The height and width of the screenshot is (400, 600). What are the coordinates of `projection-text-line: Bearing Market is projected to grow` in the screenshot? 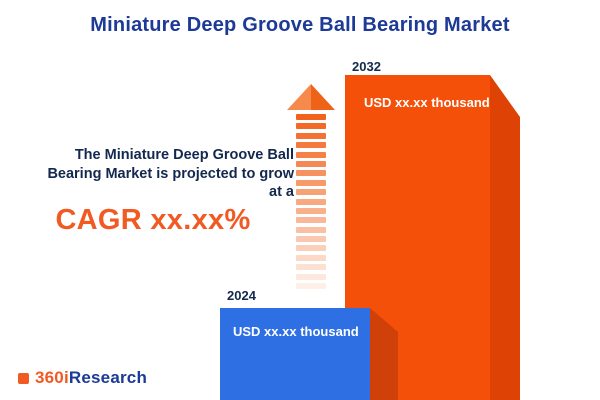 It's located at (170, 173).